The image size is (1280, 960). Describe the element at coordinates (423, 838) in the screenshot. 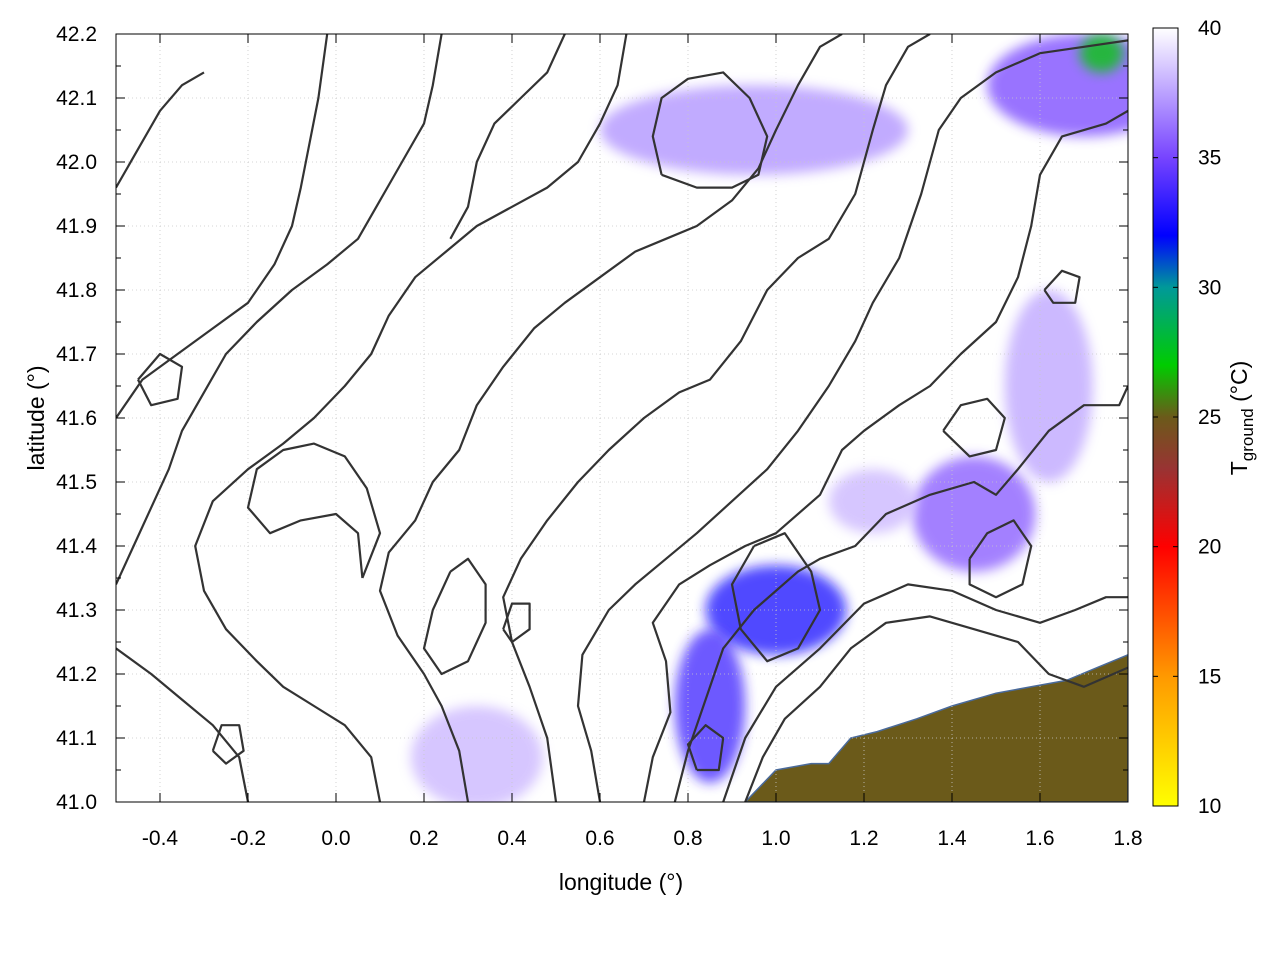

I see `x-tick-label: 0.2` at that location.